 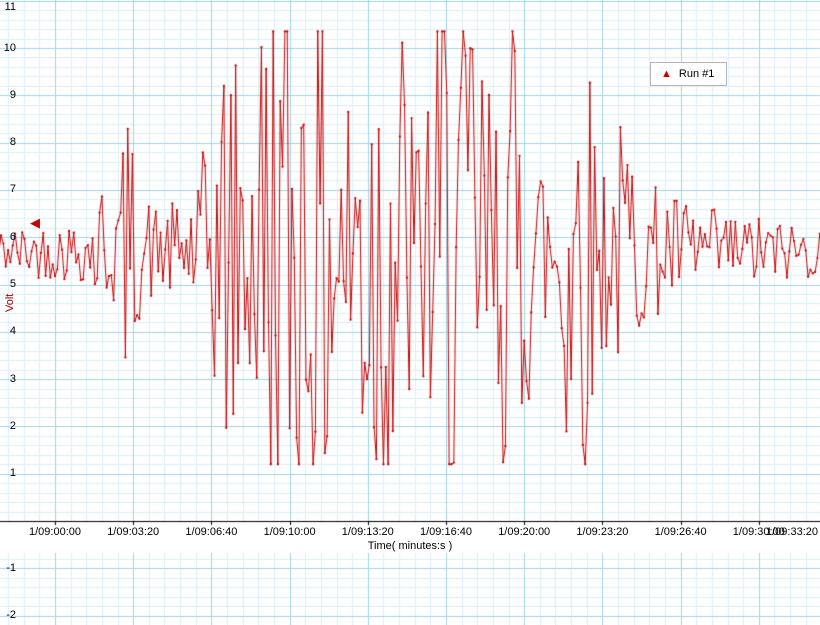 I want to click on x-tick-label: 1/09:26:40, so click(x=680, y=532).